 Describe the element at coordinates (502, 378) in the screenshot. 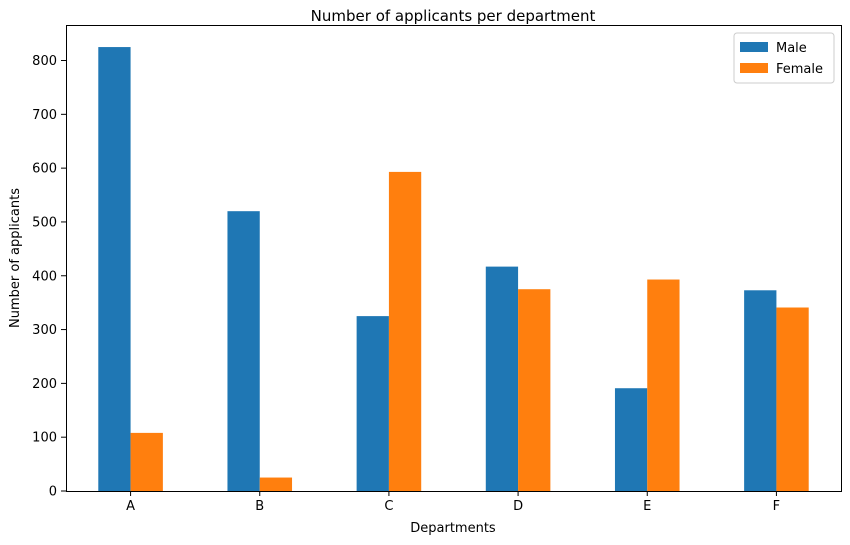

I see `bar-male-d` at that location.